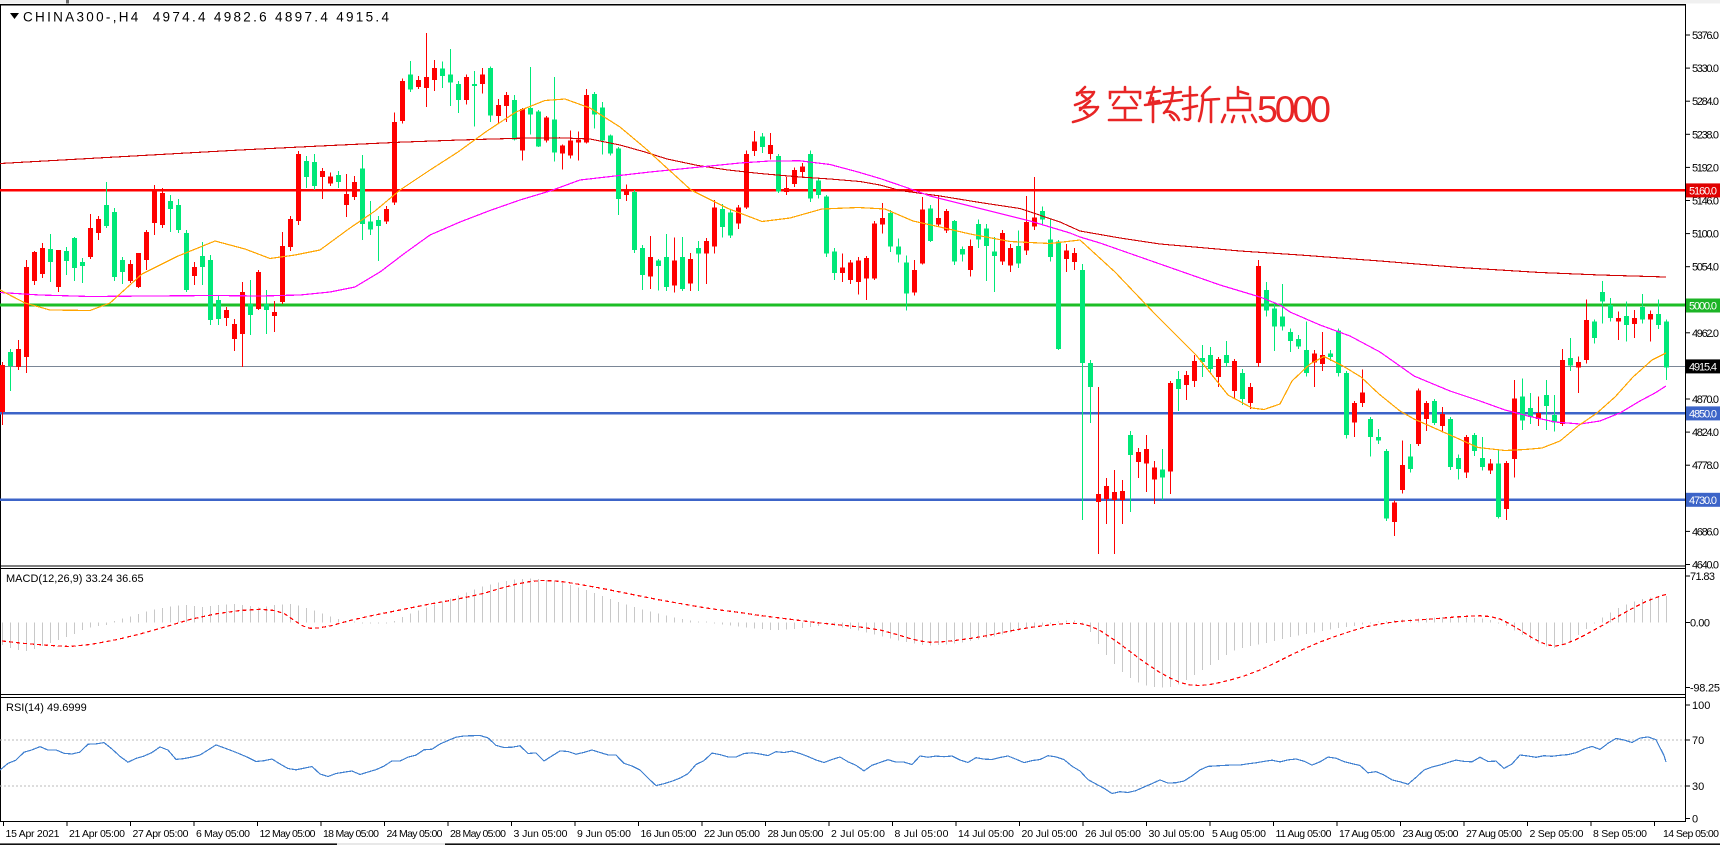 This screenshot has height=845, width=1720. I want to click on svg-text: 21 Apr 05:00, so click(97, 834).